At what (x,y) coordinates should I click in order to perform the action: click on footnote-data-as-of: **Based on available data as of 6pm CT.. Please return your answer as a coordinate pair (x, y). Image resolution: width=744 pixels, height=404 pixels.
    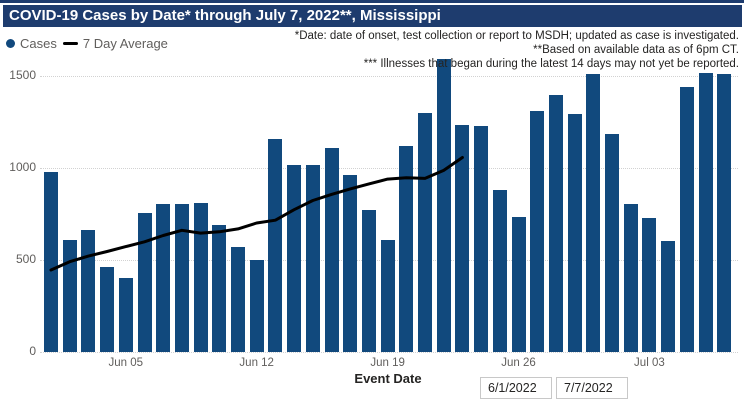
    Looking at the image, I should click on (636, 50).